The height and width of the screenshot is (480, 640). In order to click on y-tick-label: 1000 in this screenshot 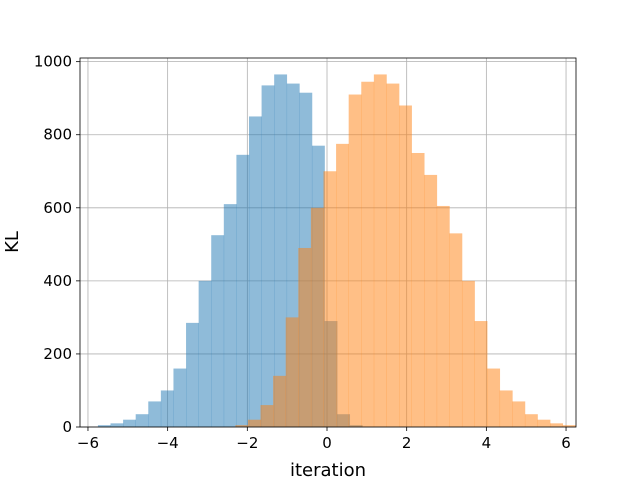, I will do `click(53, 62)`.